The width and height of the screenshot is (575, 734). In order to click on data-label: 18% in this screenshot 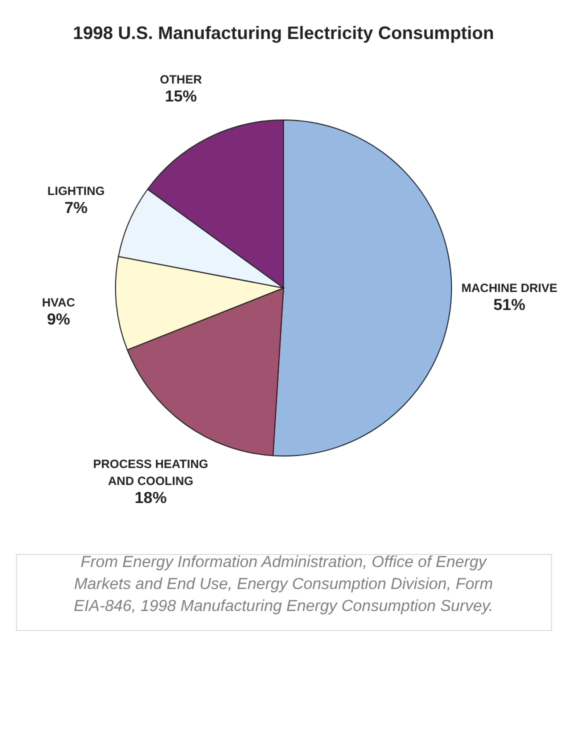, I will do `click(150, 498)`.